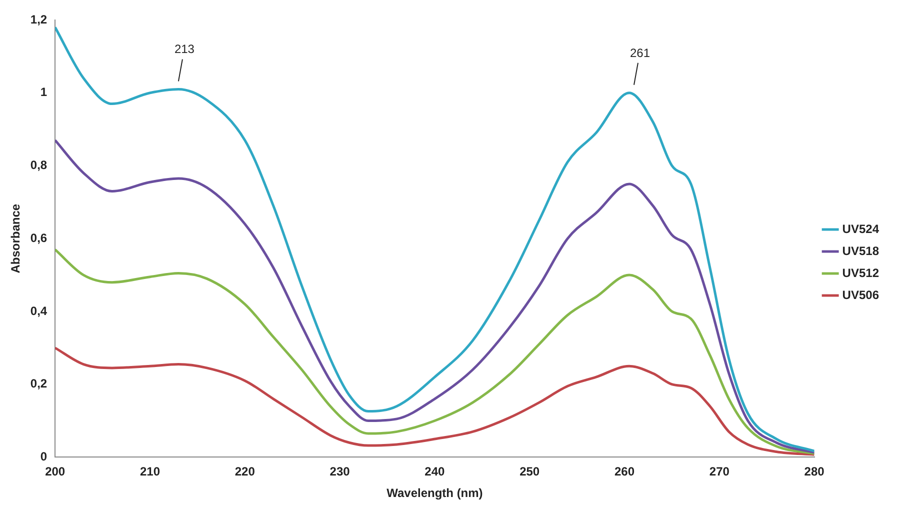 The height and width of the screenshot is (505, 899). I want to click on legend-label: UV506, so click(861, 295).